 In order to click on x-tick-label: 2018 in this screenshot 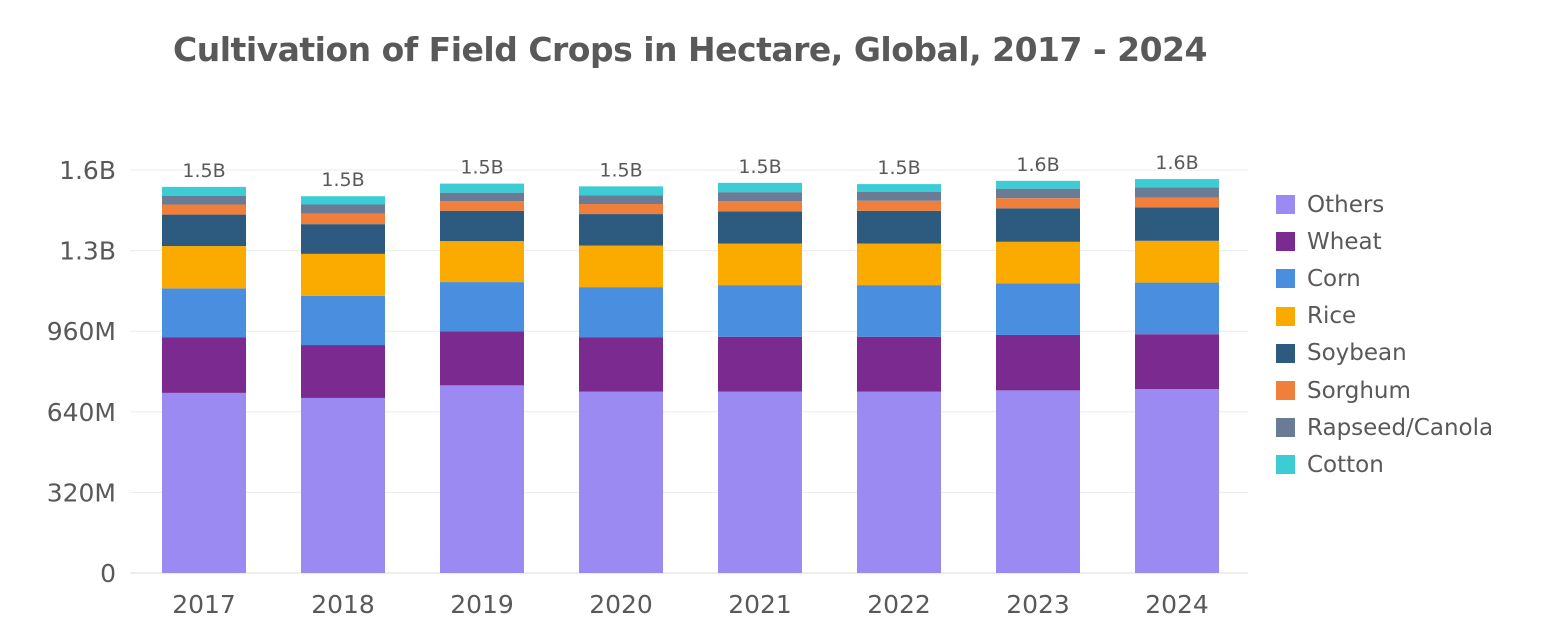, I will do `click(343, 604)`.